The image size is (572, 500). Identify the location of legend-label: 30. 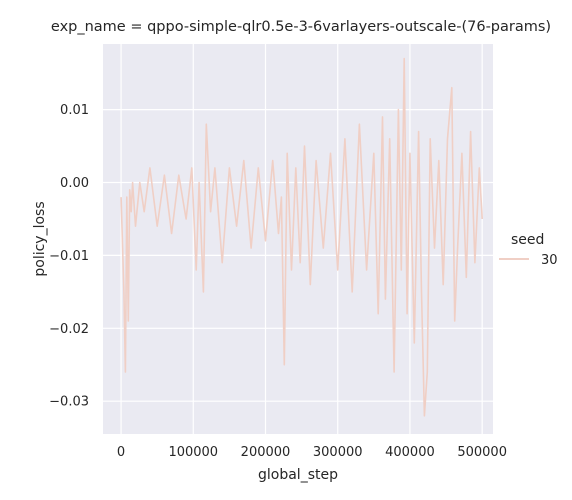
(549, 260).